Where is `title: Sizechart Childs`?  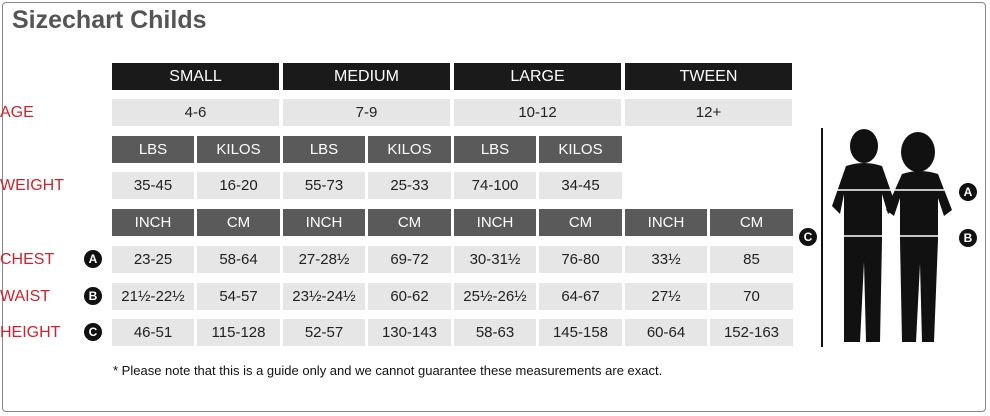
title: Sizechart Childs is located at coordinates (109, 20).